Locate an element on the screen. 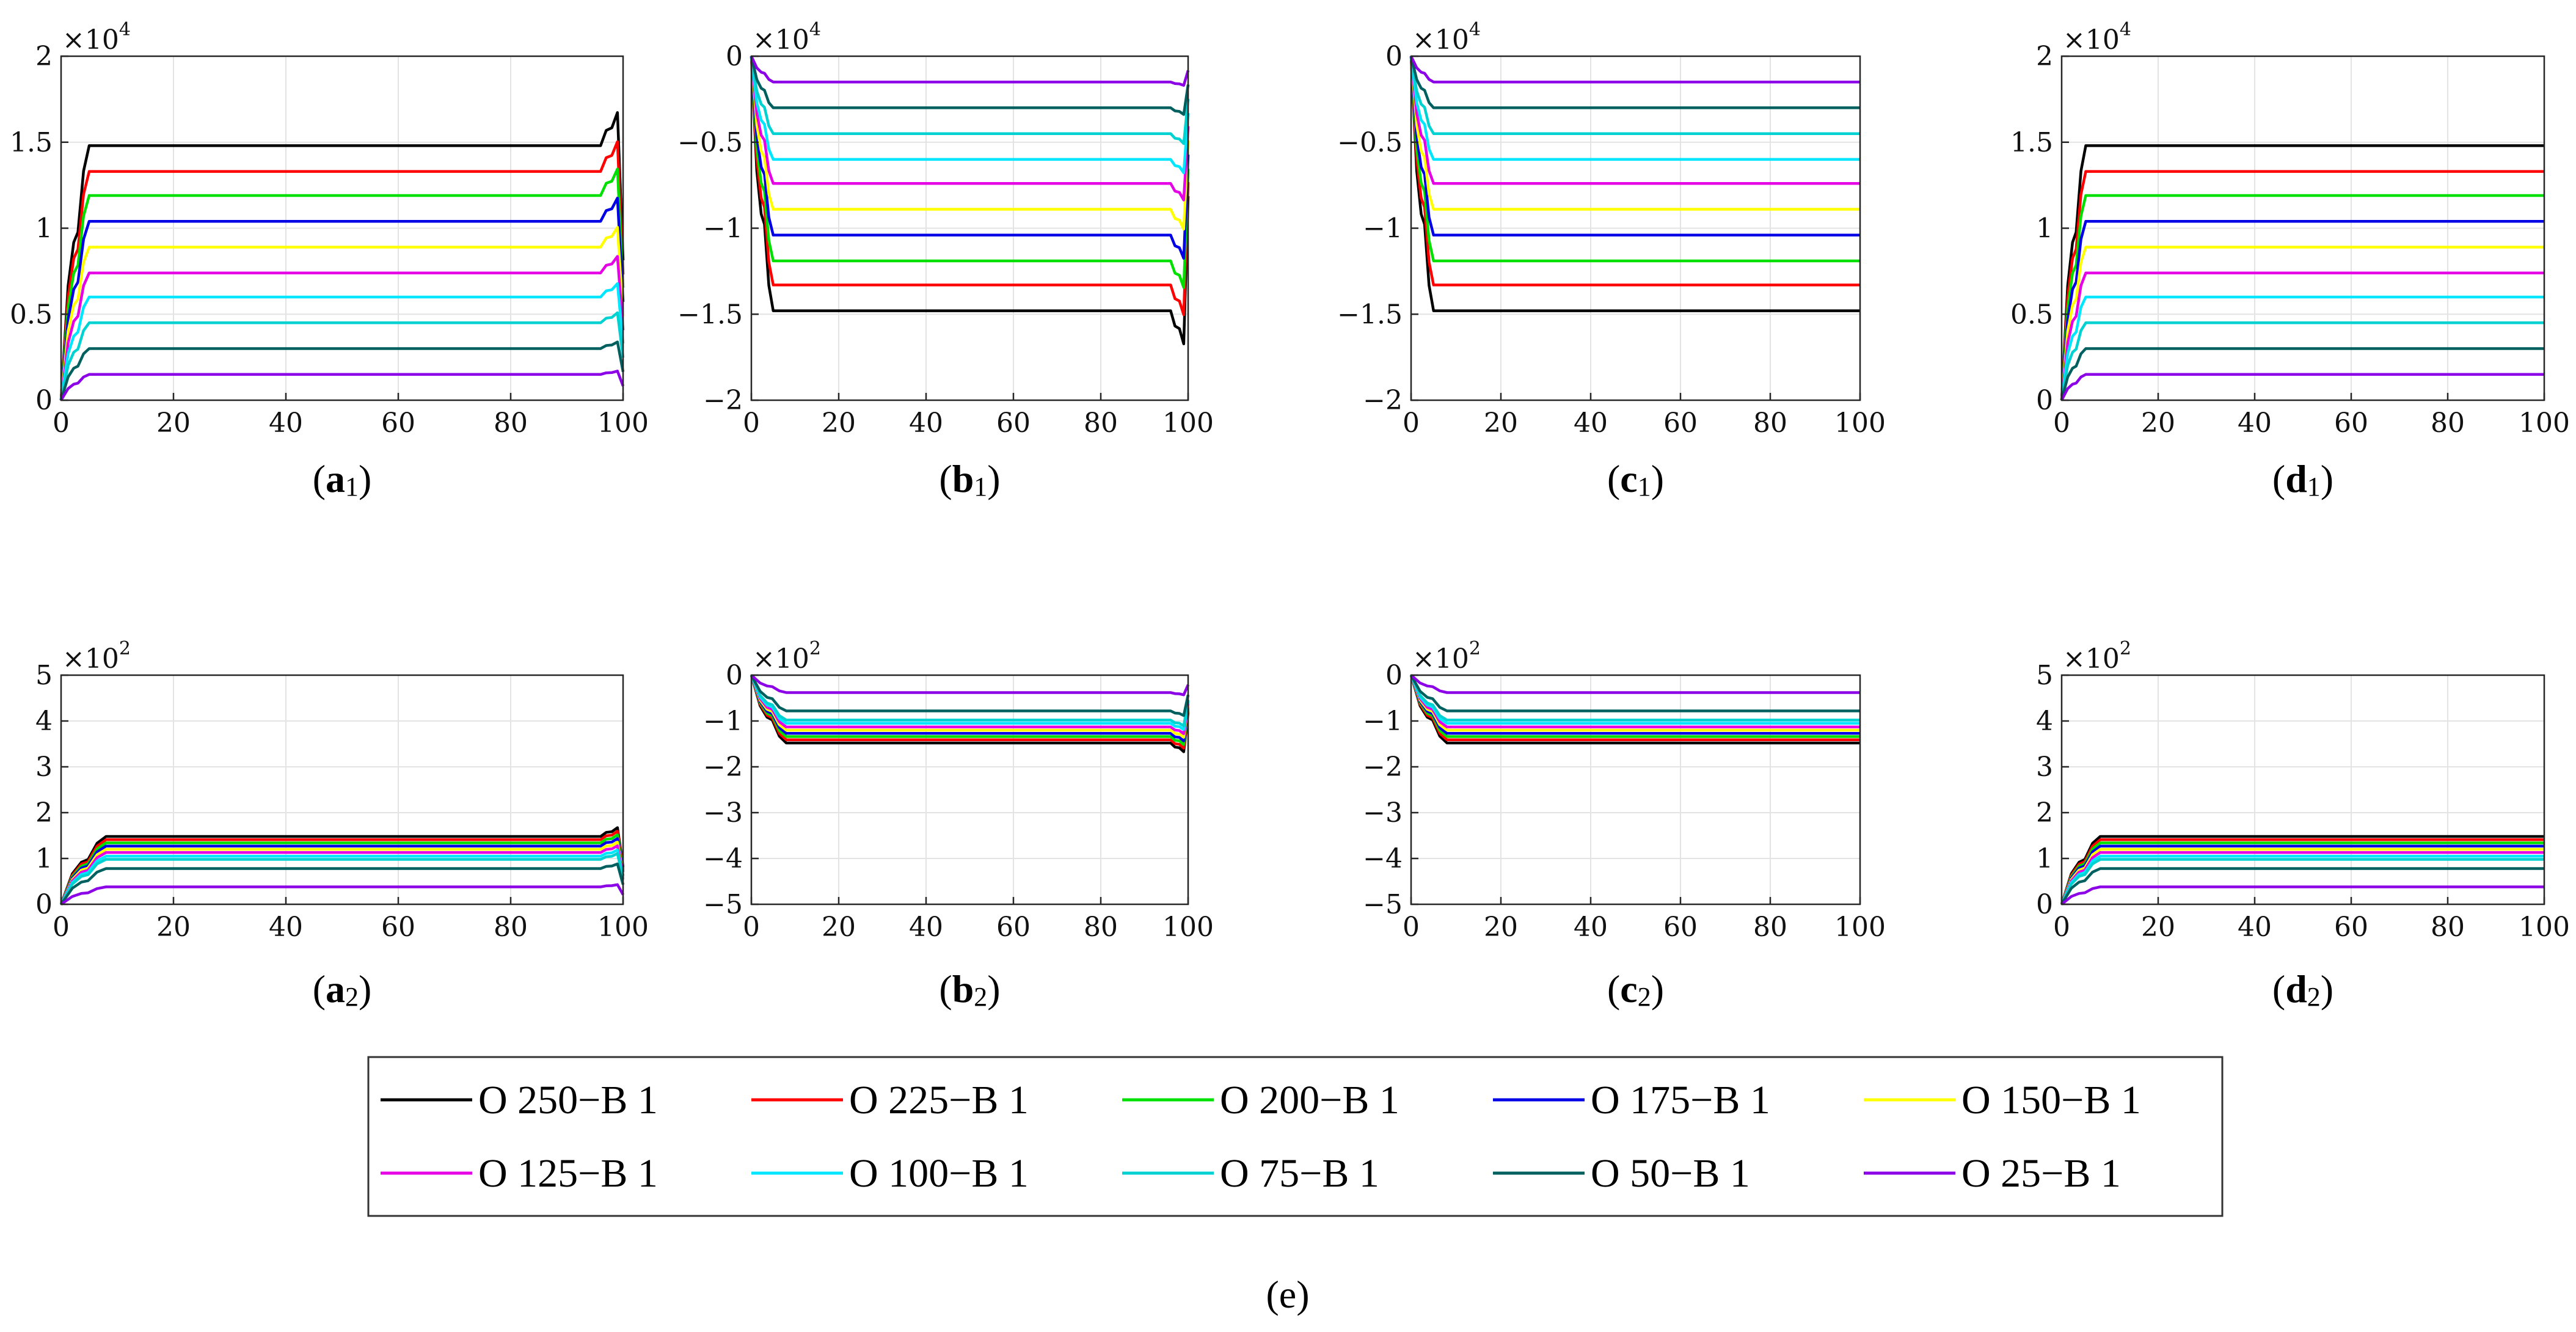 This screenshot has width=2576, height=1332. legend-label: O 225−B 1 is located at coordinates (939, 1100).